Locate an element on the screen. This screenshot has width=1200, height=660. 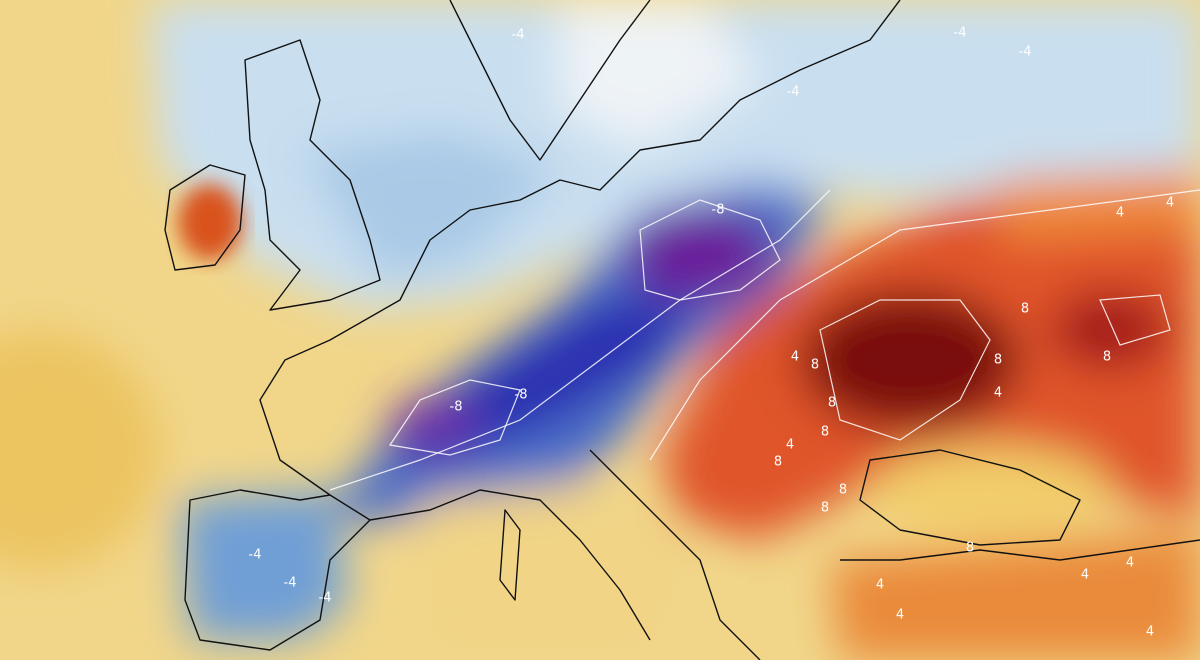
scandinavia-coast is located at coordinates (550, 80).